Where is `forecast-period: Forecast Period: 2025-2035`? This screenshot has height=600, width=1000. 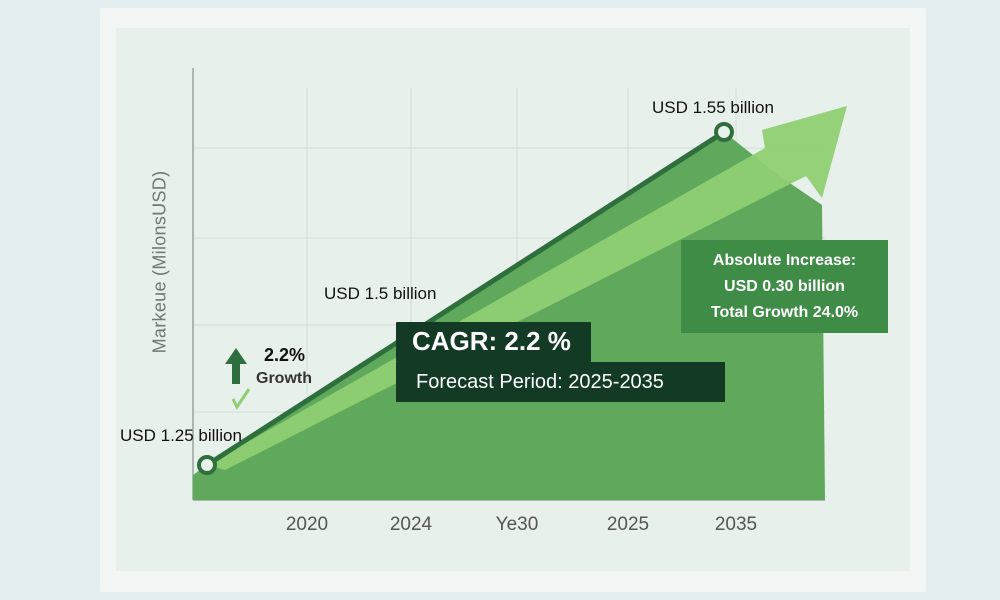
forecast-period: Forecast Period: 2025-2035 is located at coordinates (560, 382).